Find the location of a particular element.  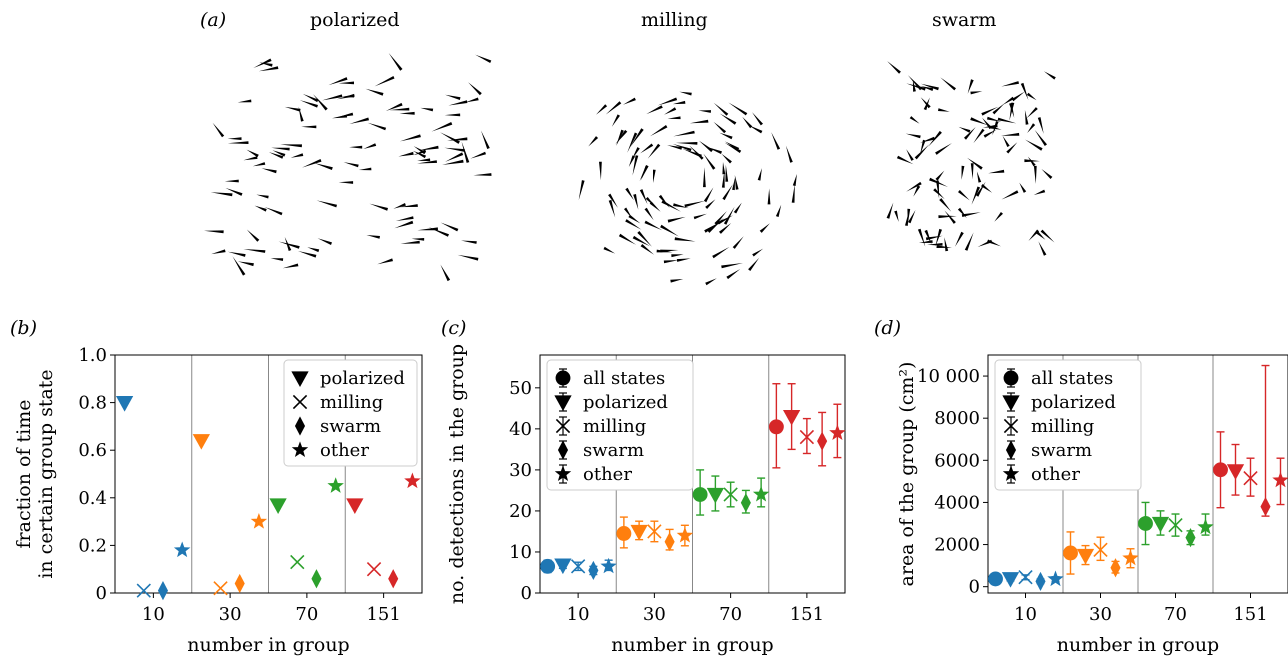

y-tick-label: 40 is located at coordinates (520, 429).